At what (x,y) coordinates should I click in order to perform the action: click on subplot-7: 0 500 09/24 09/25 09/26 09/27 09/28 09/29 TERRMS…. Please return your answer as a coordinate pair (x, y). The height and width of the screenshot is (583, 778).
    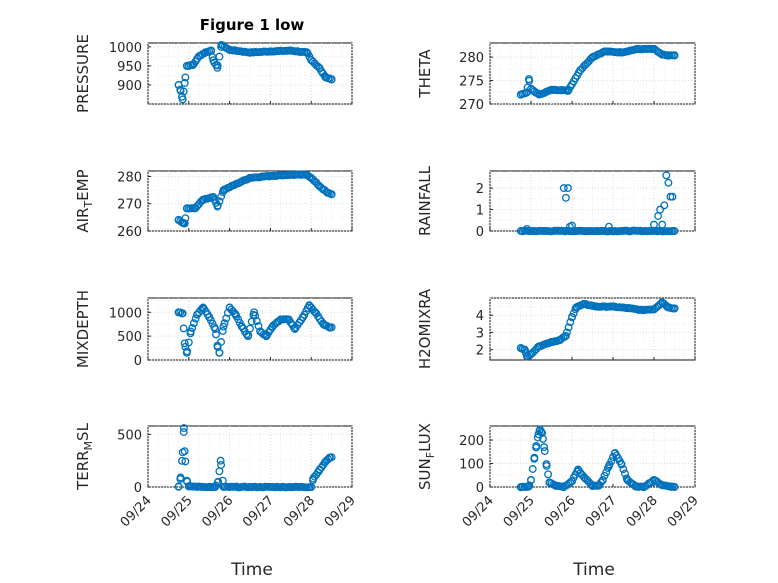
    Looking at the image, I should click on (216, 476).